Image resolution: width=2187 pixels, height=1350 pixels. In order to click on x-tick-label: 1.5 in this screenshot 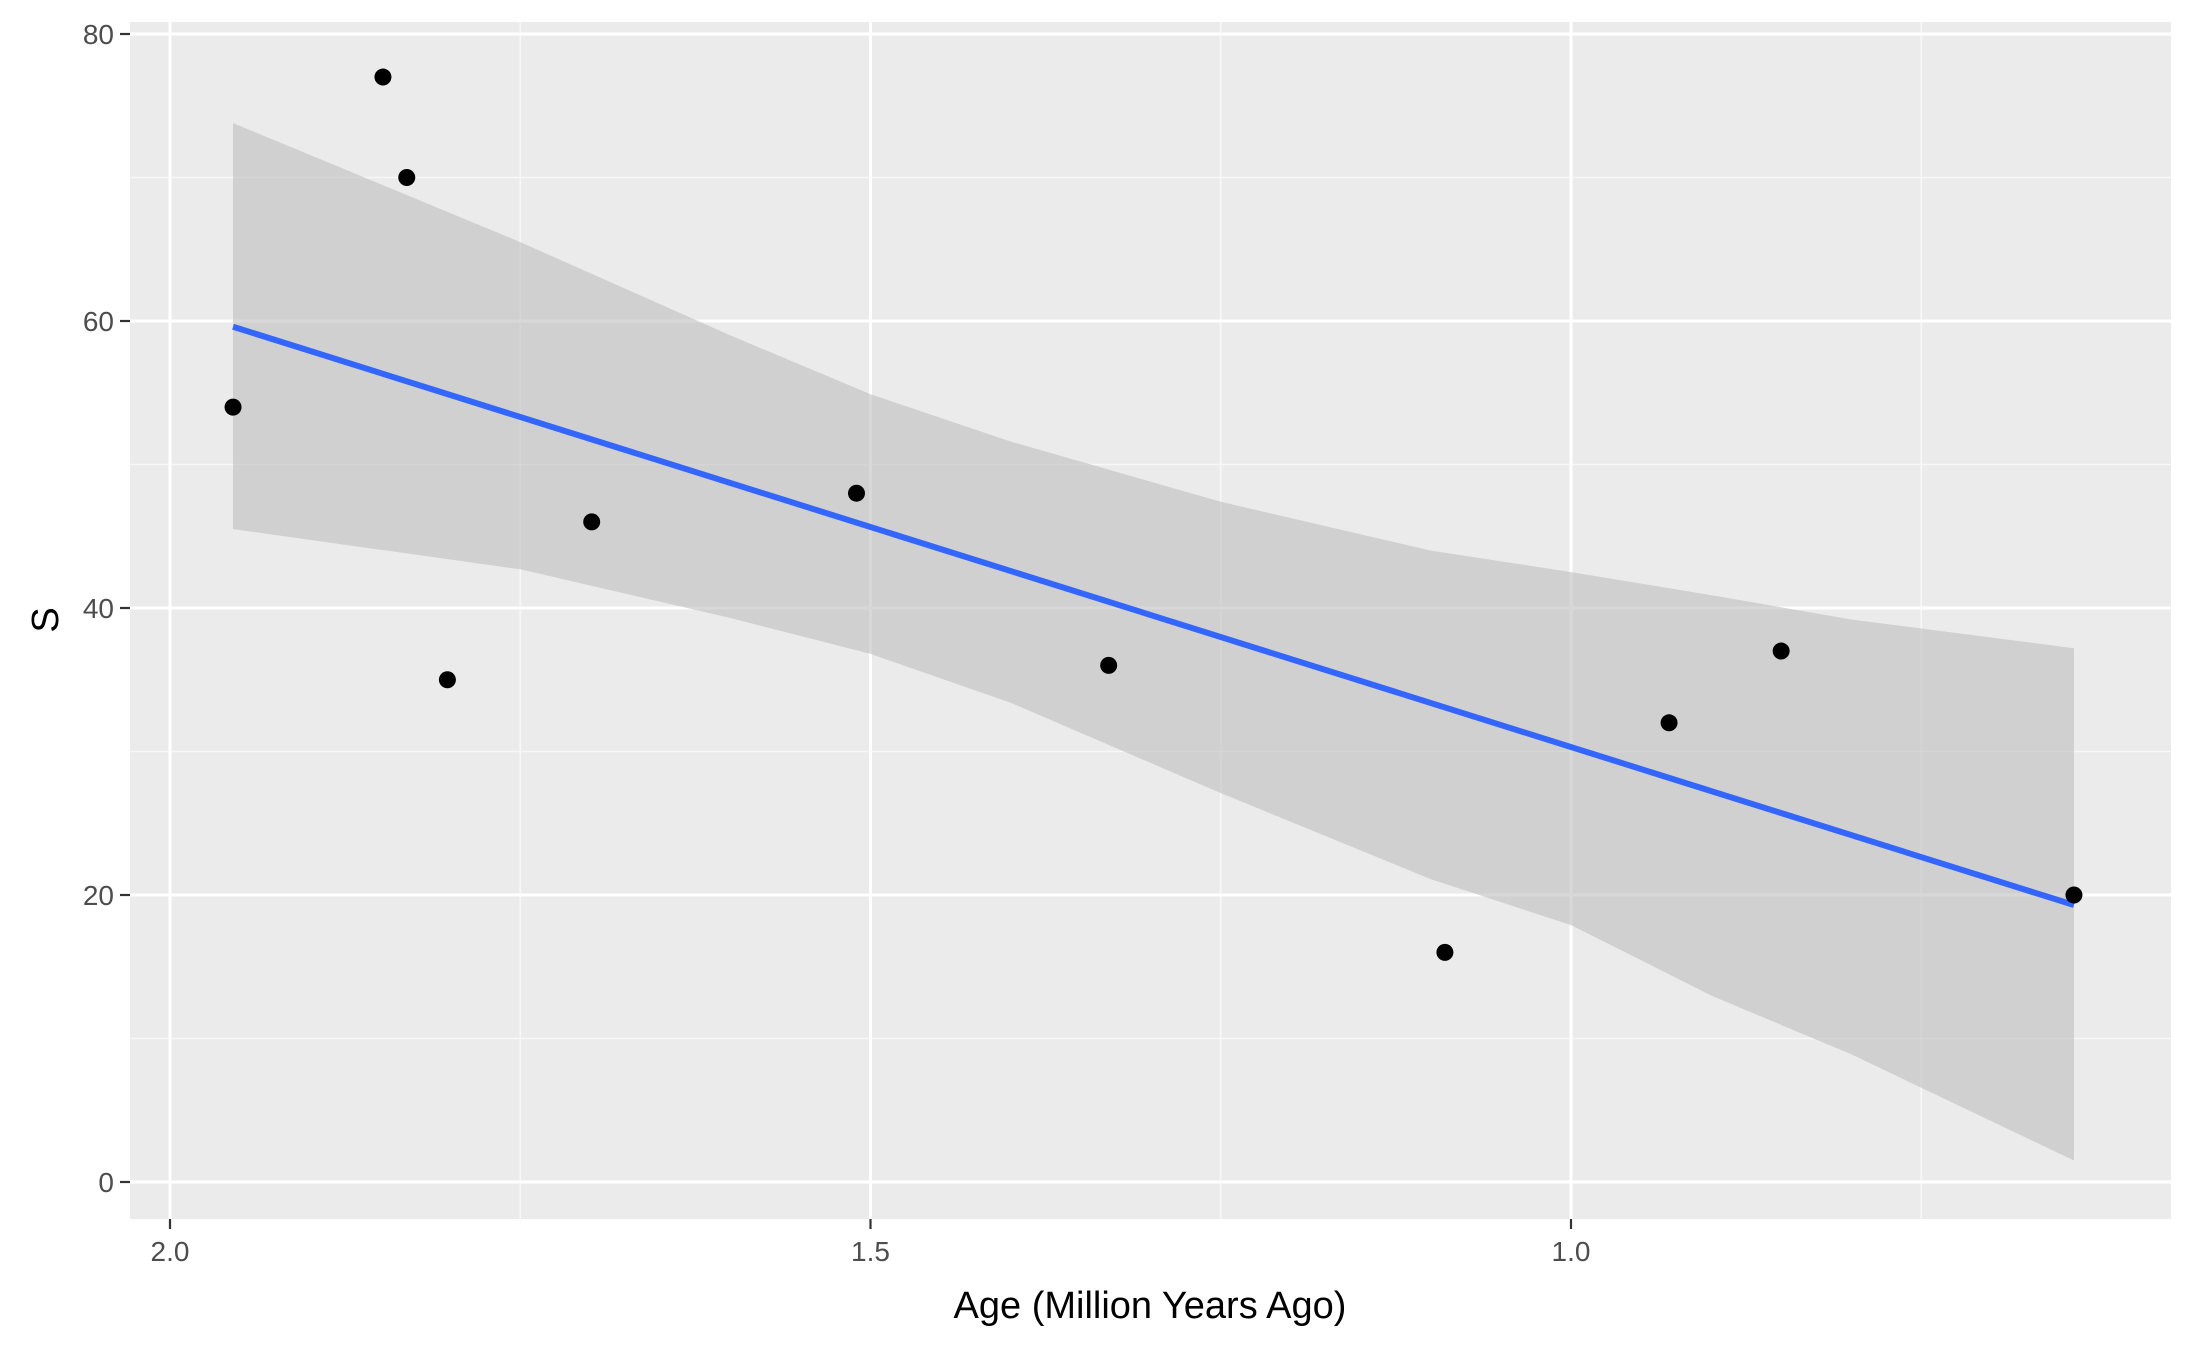, I will do `click(870, 1251)`.